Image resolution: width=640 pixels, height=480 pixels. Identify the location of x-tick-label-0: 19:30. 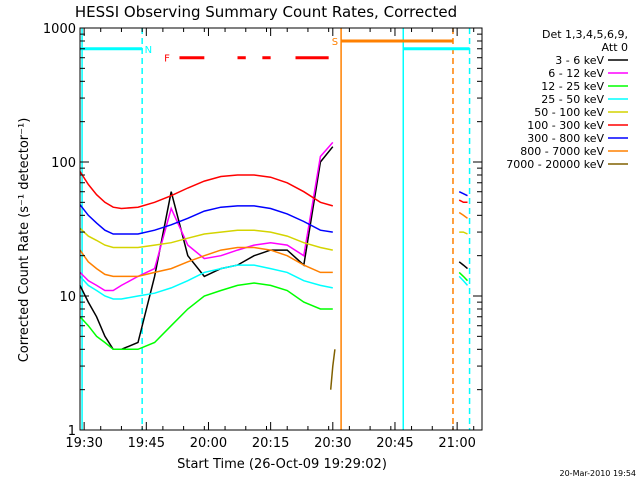
(83, 443).